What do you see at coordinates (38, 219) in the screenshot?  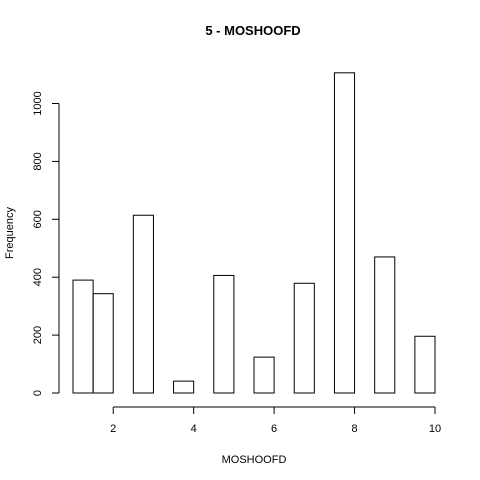 I see `y-tick-label: 600` at bounding box center [38, 219].